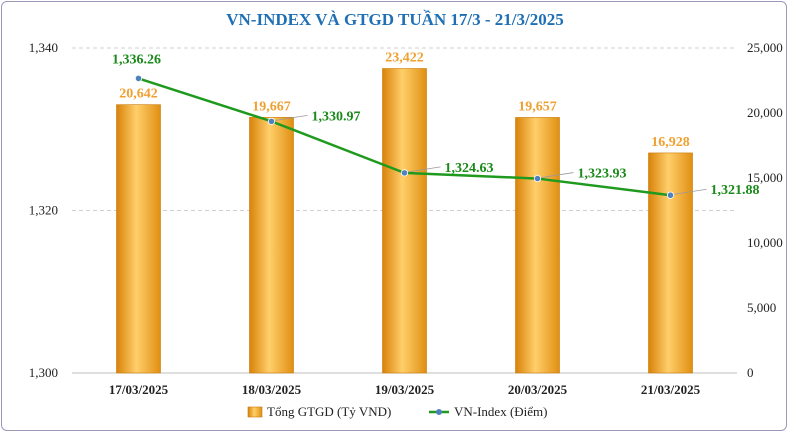  What do you see at coordinates (255, 412) in the screenshot?
I see `legend-swatch-bar` at bounding box center [255, 412].